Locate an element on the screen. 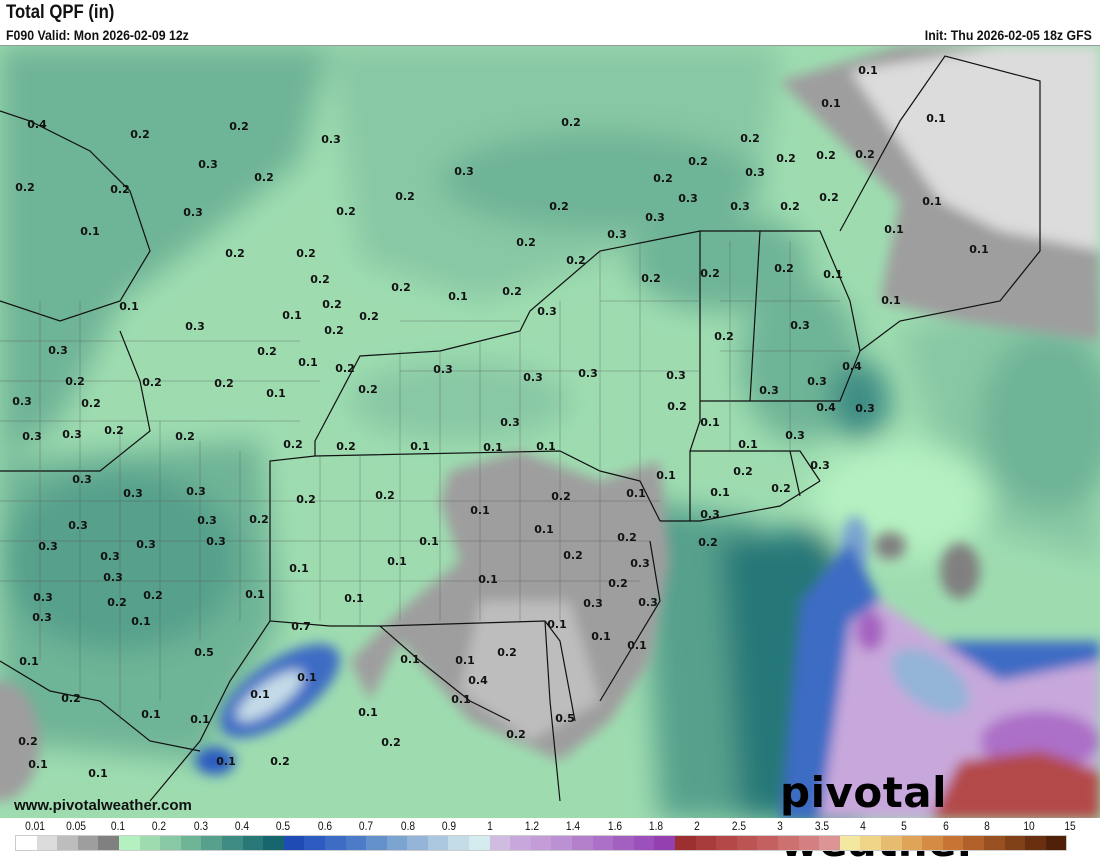 The image size is (1100, 866). legend-label: 0.3 is located at coordinates (200, 826).